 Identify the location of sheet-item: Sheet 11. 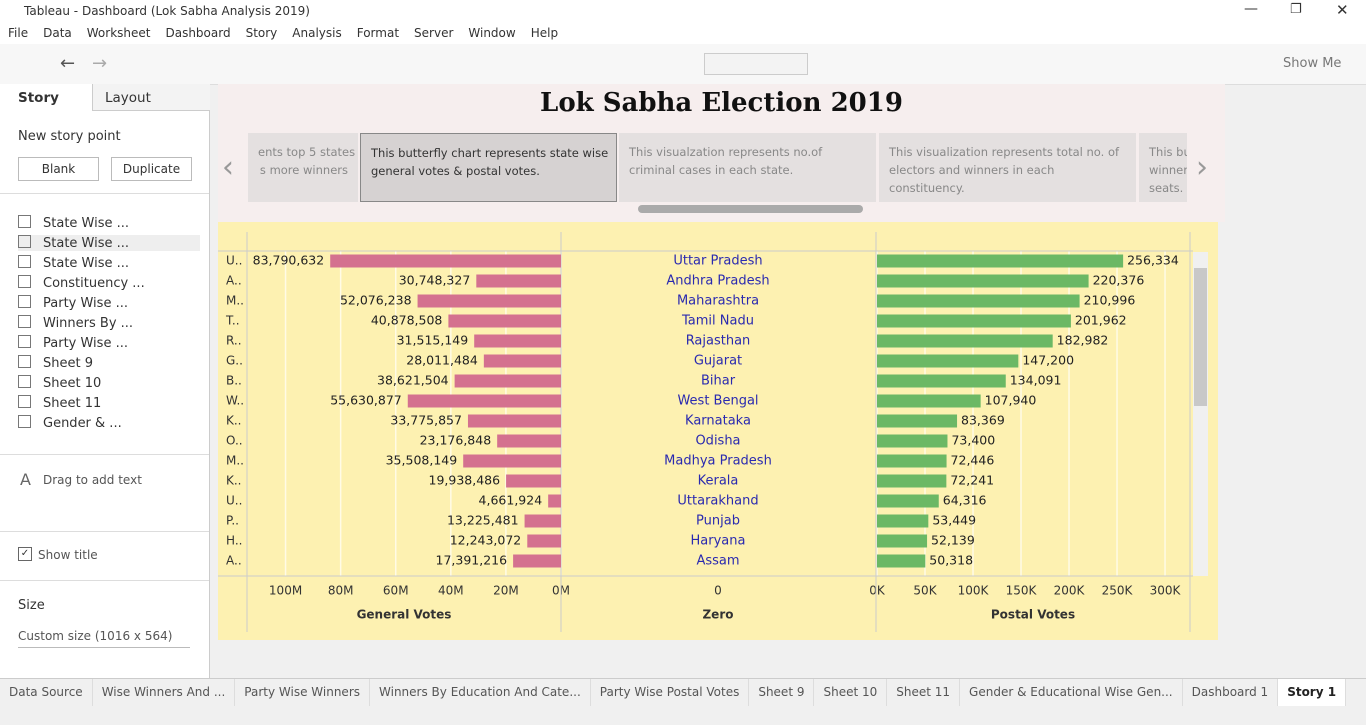
(59, 403).